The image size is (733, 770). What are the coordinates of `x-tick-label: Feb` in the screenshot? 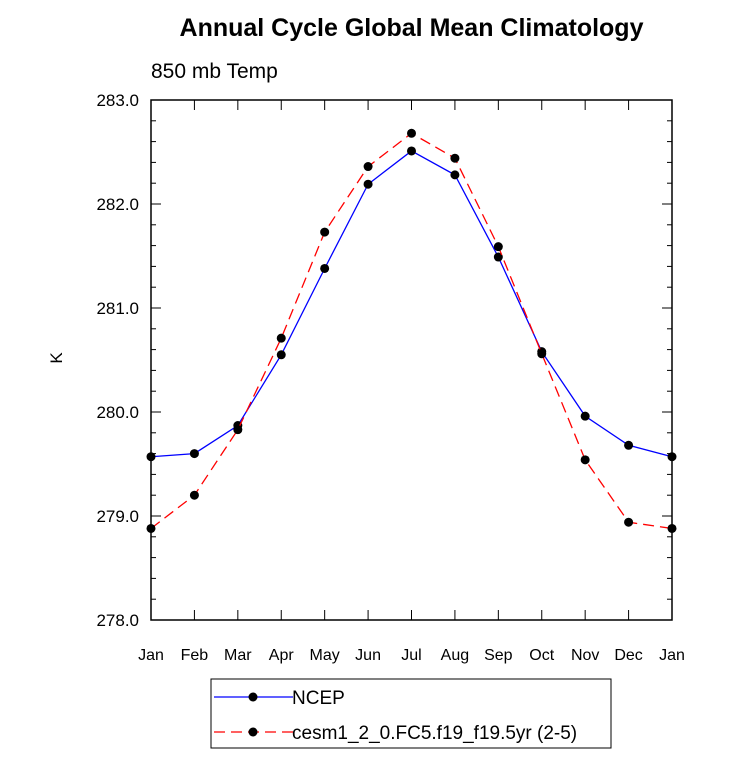 It's located at (195, 655).